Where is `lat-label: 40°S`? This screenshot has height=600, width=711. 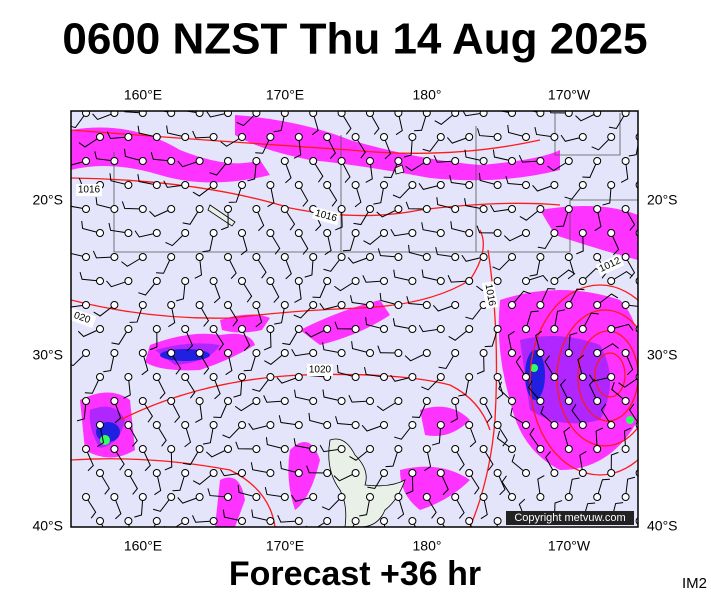 lat-label: 40°S is located at coordinates (47, 526).